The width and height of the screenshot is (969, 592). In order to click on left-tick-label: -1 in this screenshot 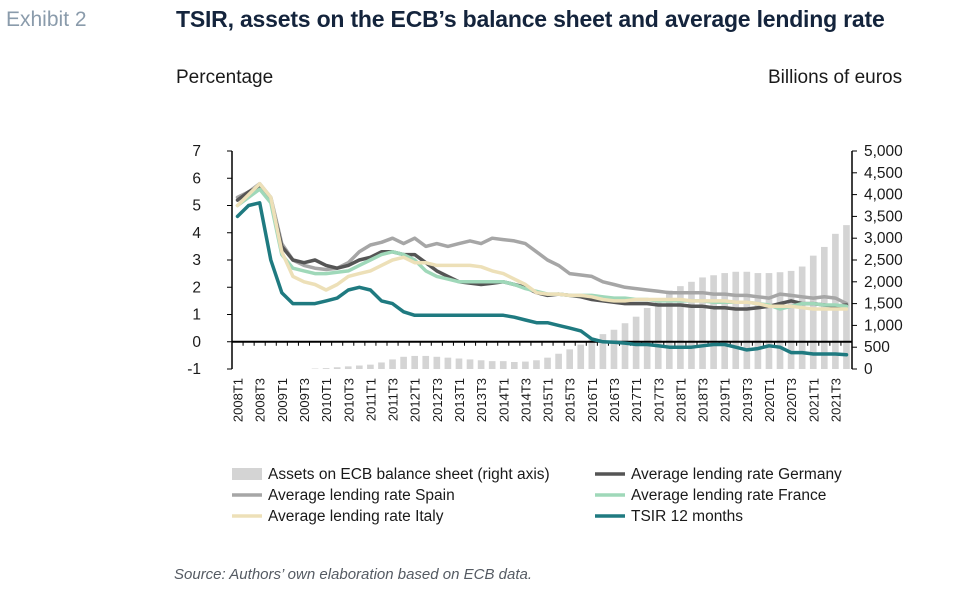, I will do `click(194, 369)`.